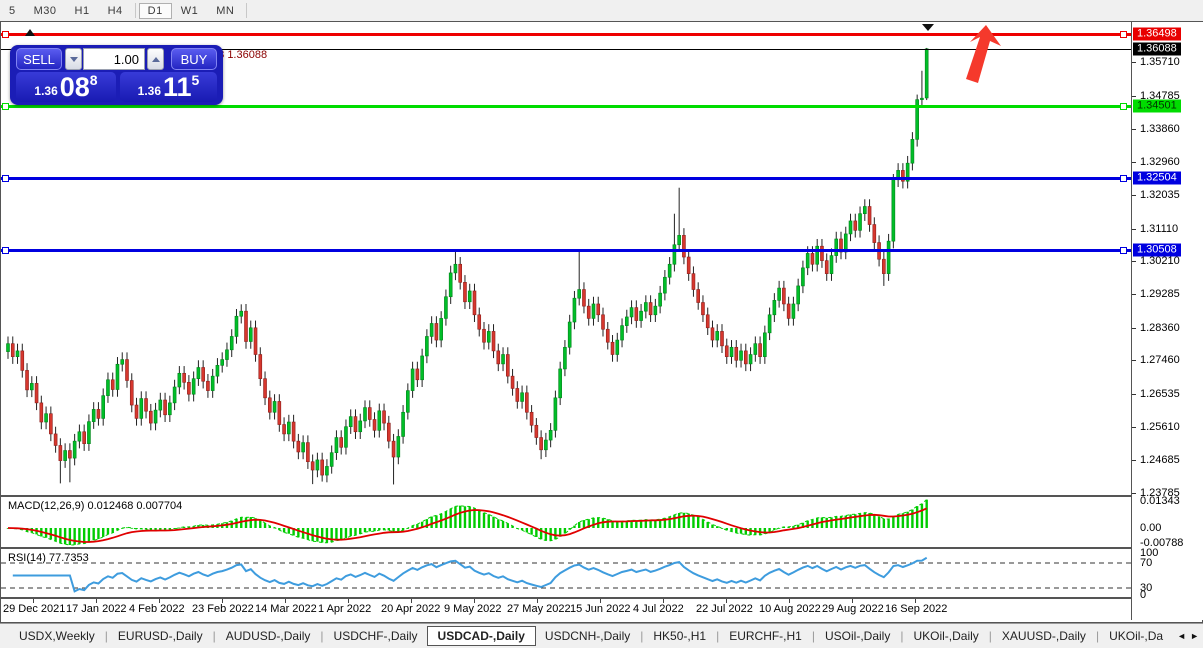 This screenshot has height=648, width=1203. What do you see at coordinates (1043, 636) in the screenshot?
I see `chart-tab-xauusd-daily: XAUUSD-,Daily` at bounding box center [1043, 636].